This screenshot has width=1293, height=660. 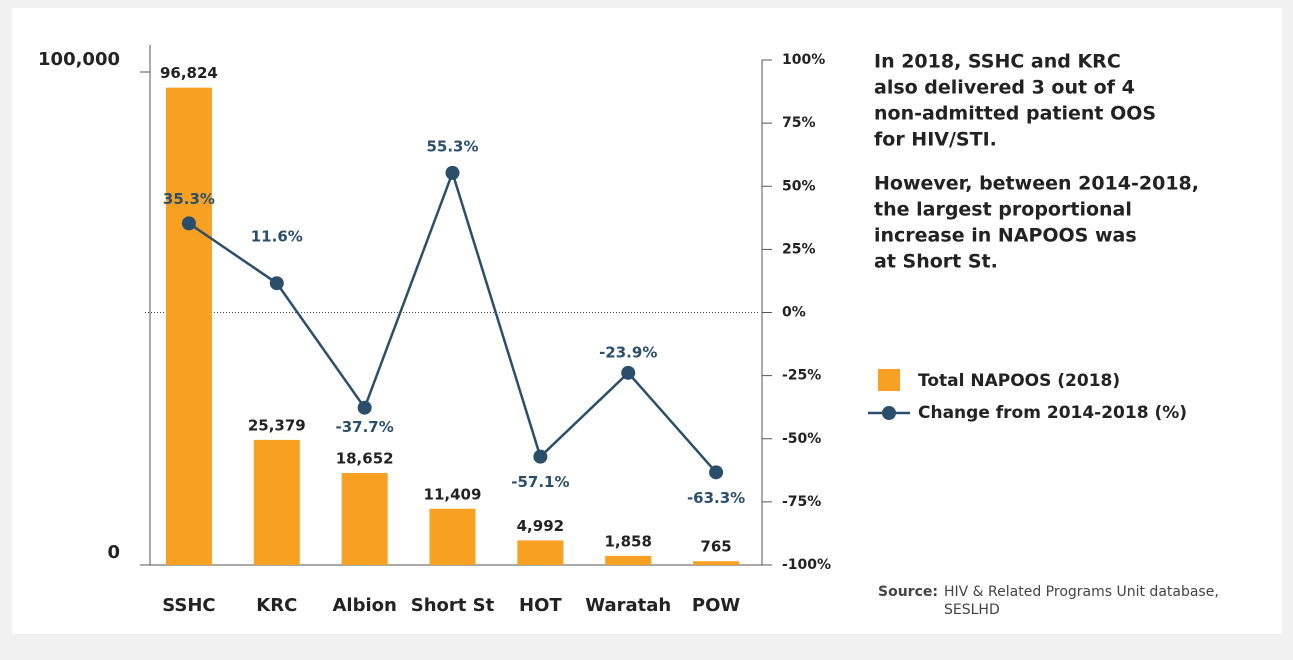 What do you see at coordinates (1004, 88) in the screenshot?
I see `annotation: also delivered 3 out of 4` at bounding box center [1004, 88].